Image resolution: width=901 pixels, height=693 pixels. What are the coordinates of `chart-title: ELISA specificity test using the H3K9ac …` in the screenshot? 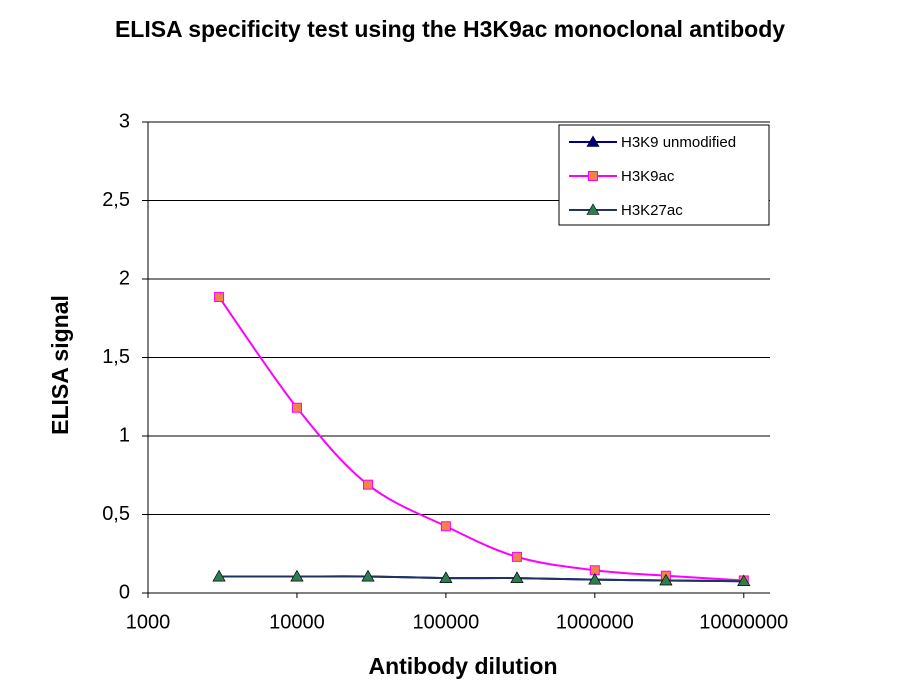 It's located at (450, 29).